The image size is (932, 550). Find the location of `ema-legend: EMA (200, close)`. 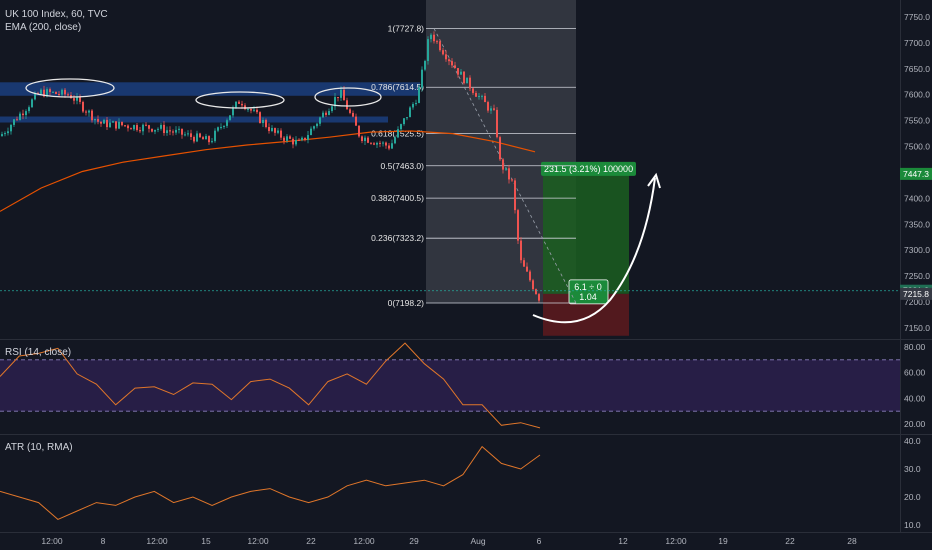

ema-legend: EMA (200, close) is located at coordinates (43, 27).